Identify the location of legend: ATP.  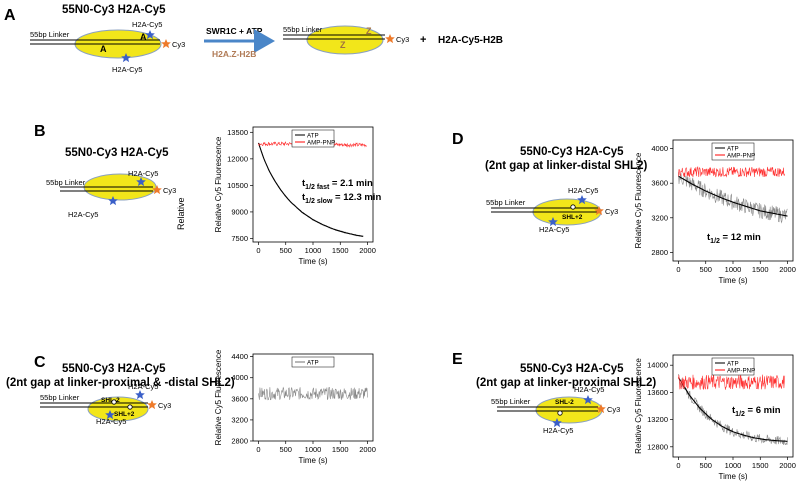
(313, 362).